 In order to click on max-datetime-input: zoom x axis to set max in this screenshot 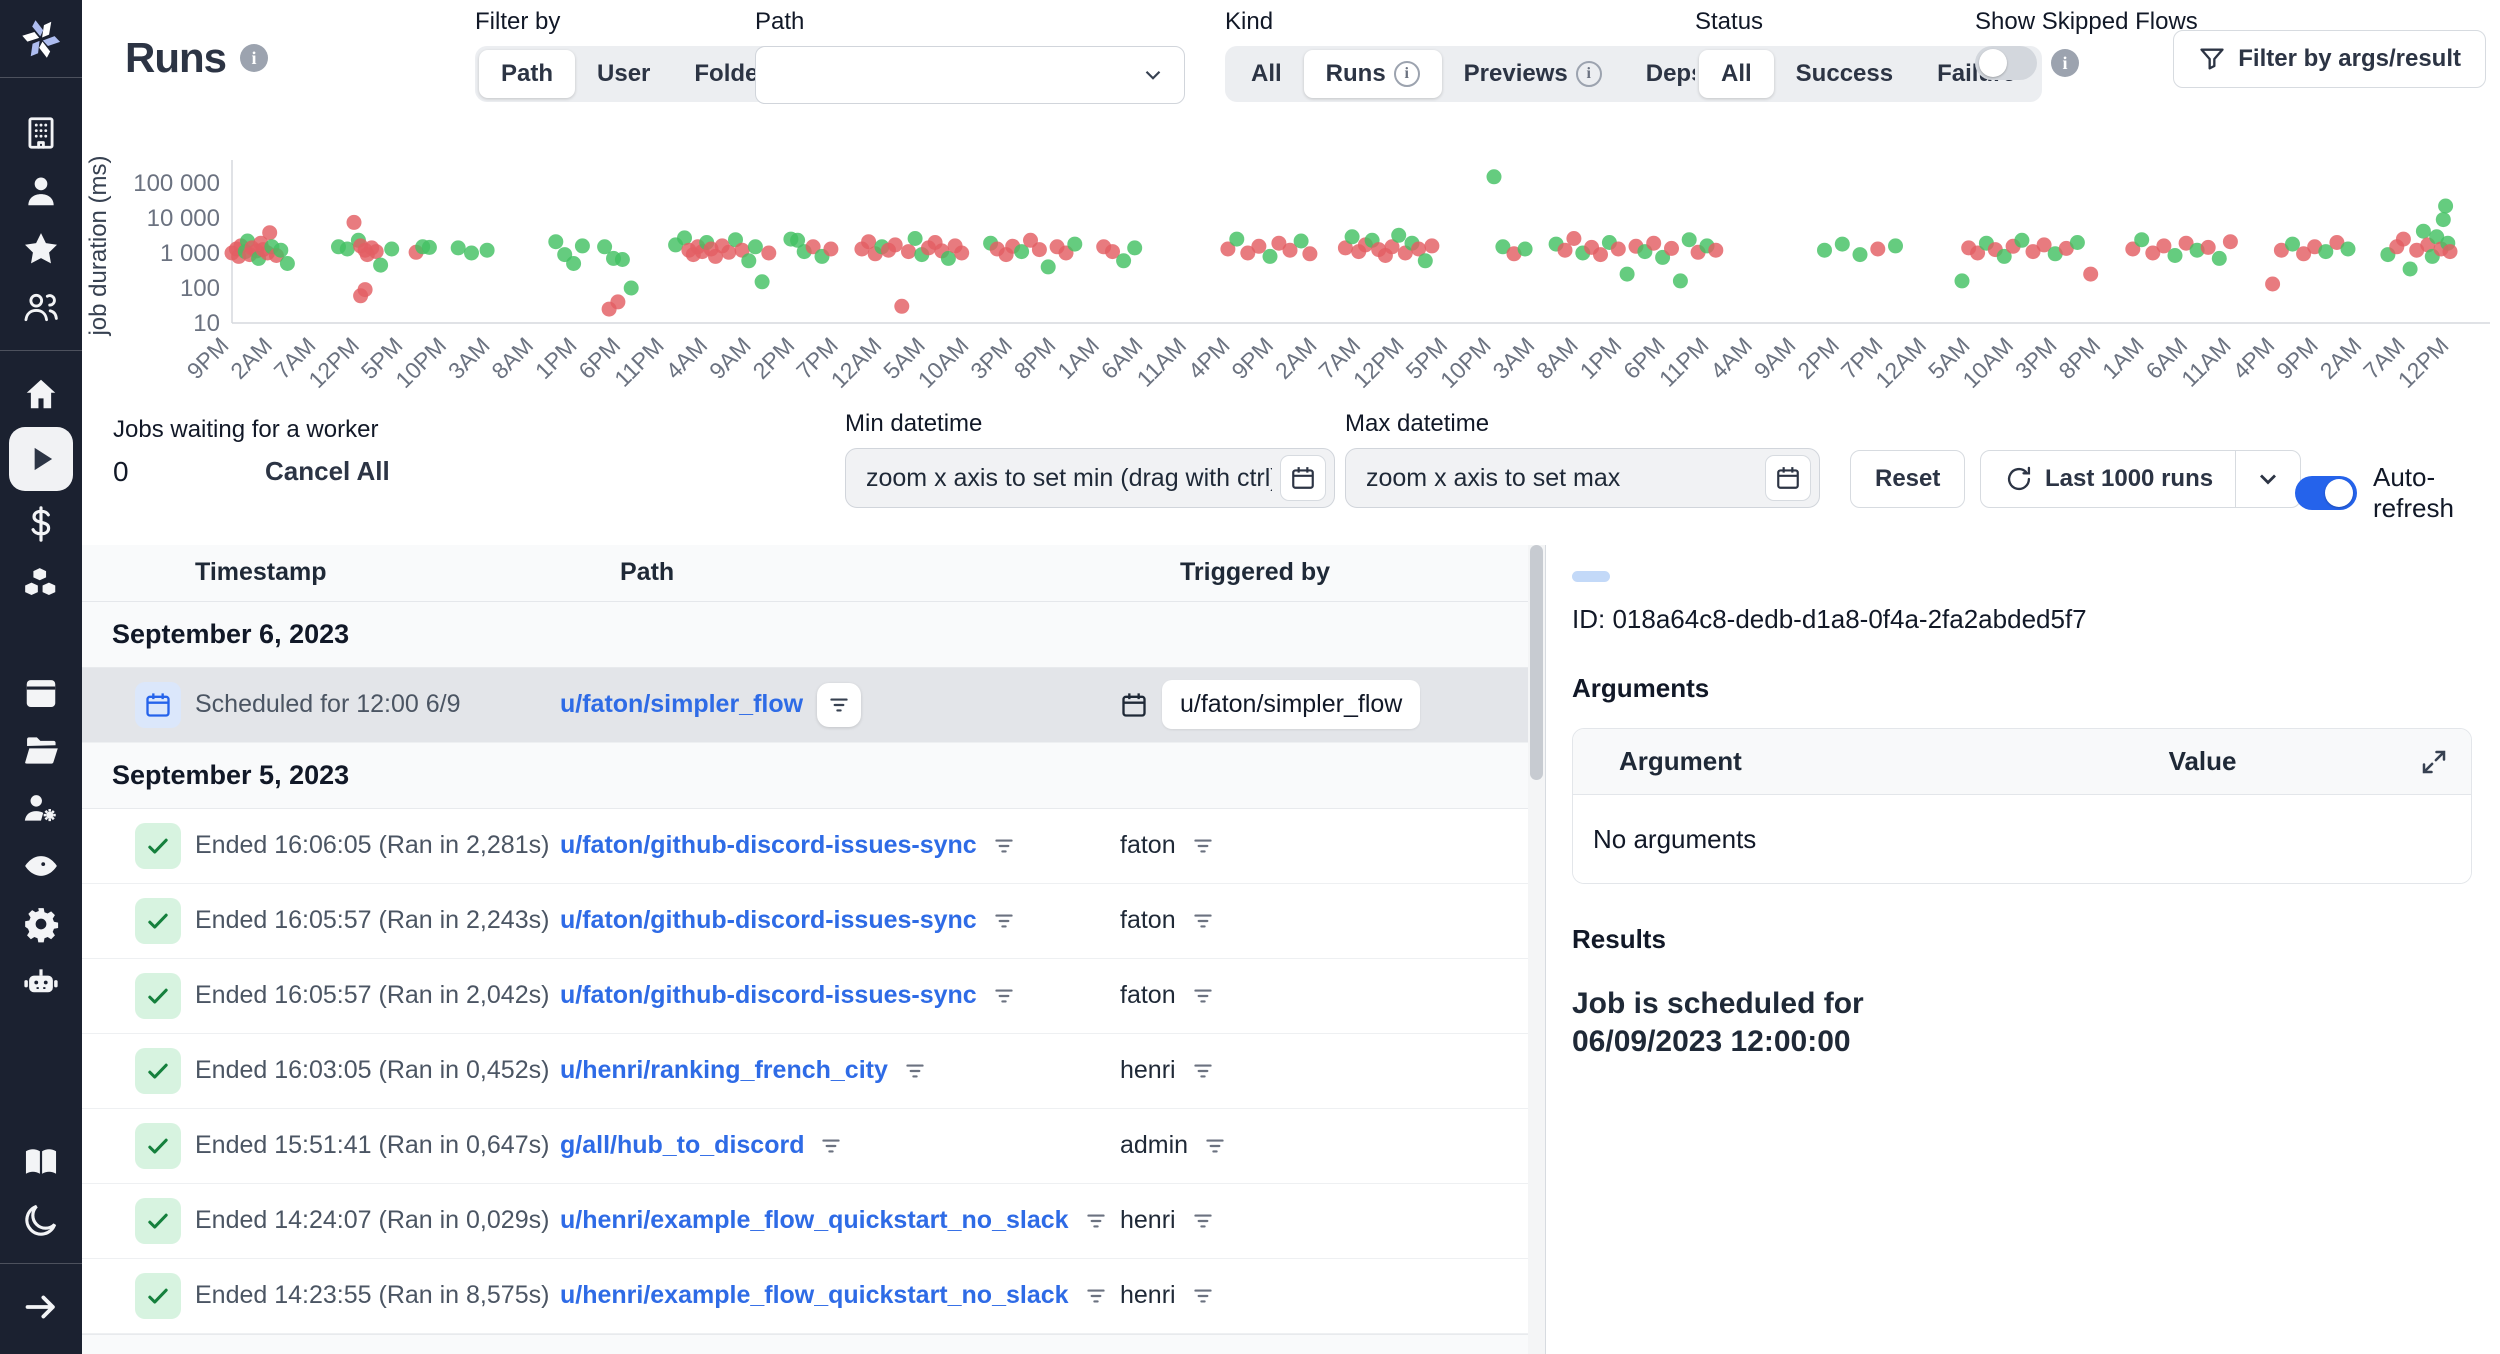, I will do `click(1582, 478)`.